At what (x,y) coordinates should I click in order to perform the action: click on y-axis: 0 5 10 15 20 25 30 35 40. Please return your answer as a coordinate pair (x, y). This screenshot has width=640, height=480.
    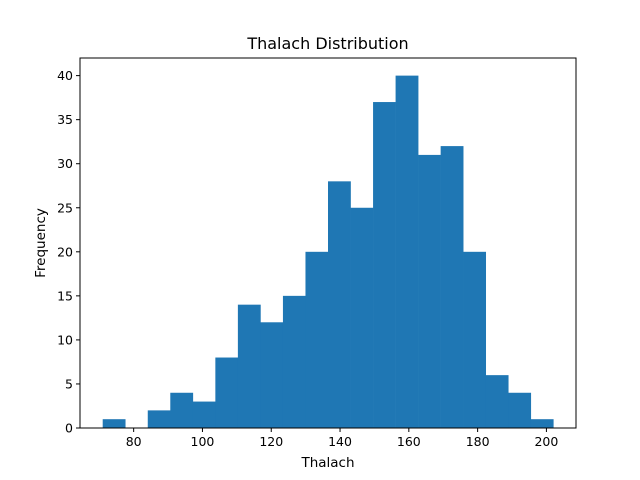
    Looking at the image, I should click on (68, 252).